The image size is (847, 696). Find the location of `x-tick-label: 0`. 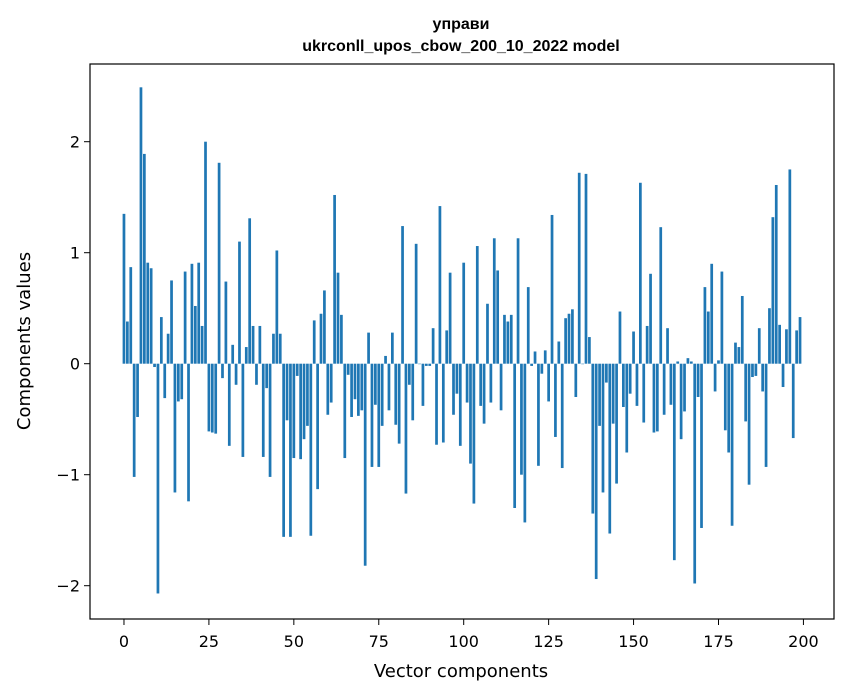

x-tick-label: 0 is located at coordinates (124, 641).